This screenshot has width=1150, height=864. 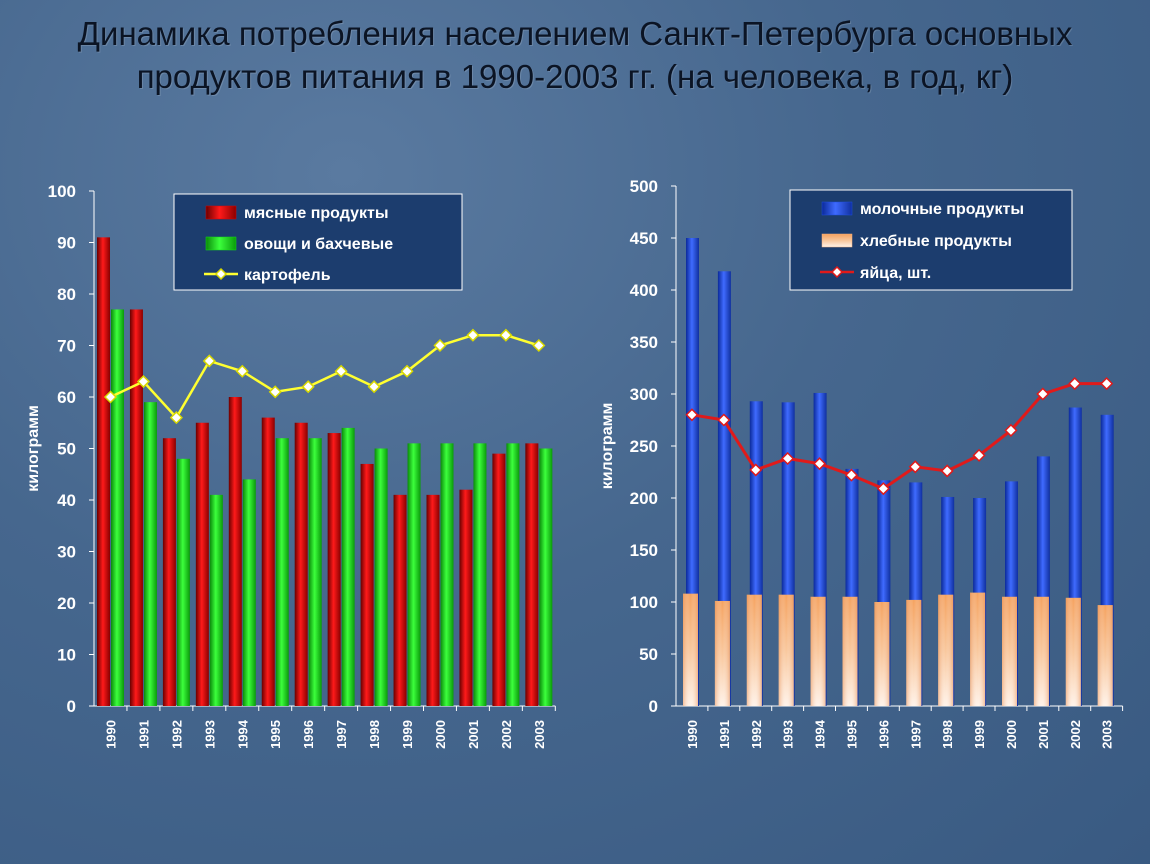 I want to click on y-tick-label: 250, so click(x=644, y=446).